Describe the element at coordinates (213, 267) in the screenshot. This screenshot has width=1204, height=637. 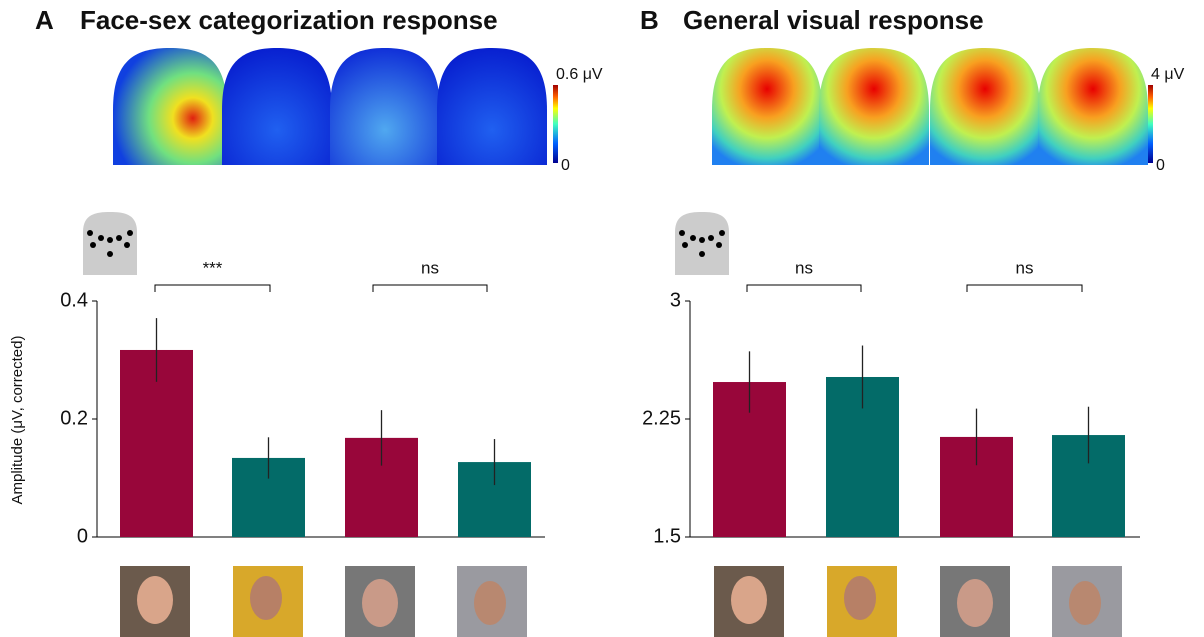
I see `significance-label: ***` at that location.